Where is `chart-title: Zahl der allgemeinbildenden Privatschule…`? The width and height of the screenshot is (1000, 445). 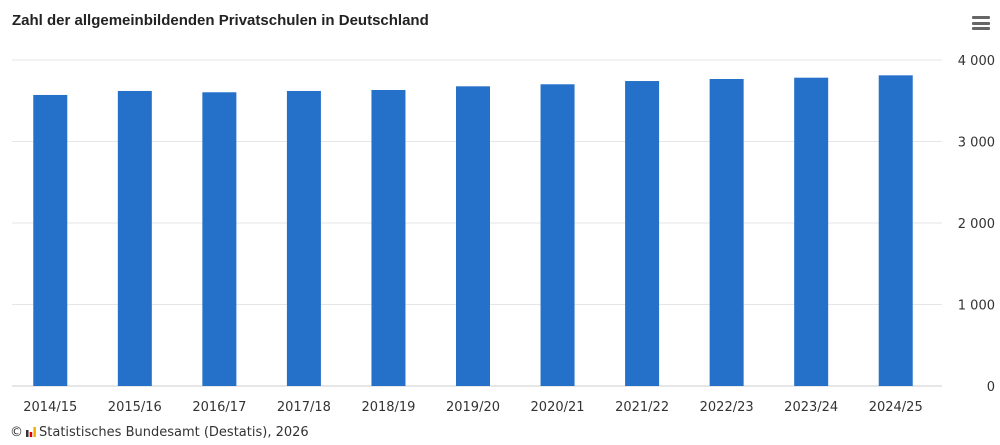
chart-title: Zahl der allgemeinbildenden Privatschule… is located at coordinates (220, 20).